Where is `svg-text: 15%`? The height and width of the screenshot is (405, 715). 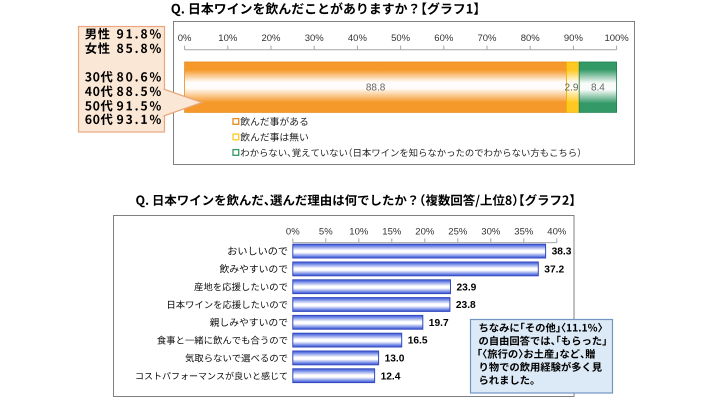 svg-text: 15% is located at coordinates (392, 232).